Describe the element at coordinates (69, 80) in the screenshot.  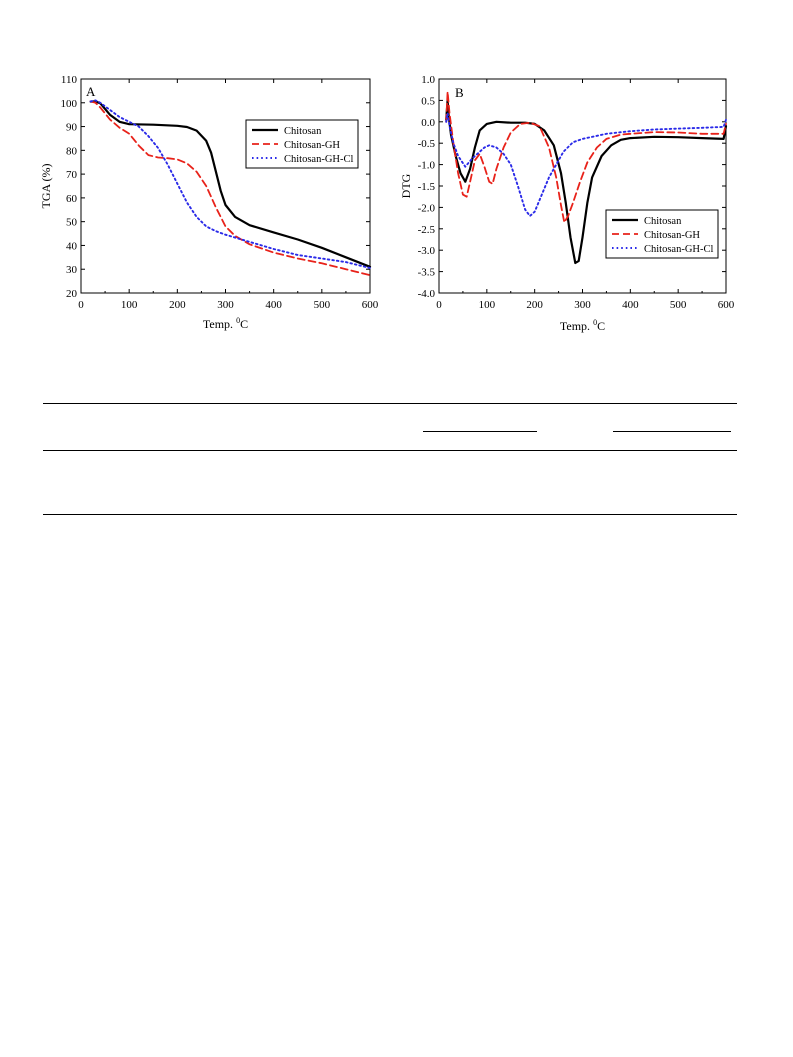
I see `y-tick-label: 110` at that location.